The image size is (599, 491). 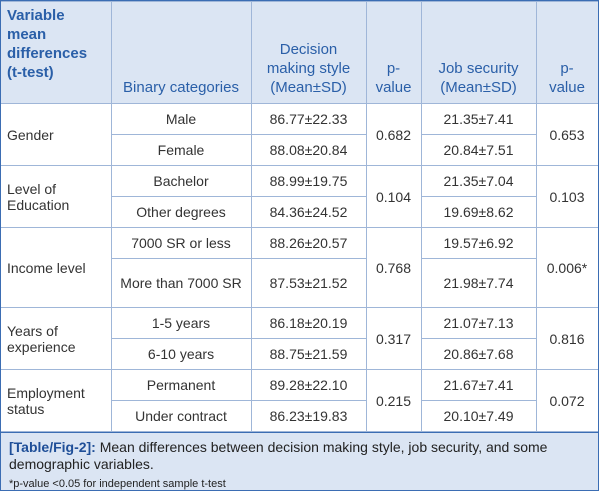 What do you see at coordinates (56, 196) in the screenshot?
I see `group-label: Level of Education` at bounding box center [56, 196].